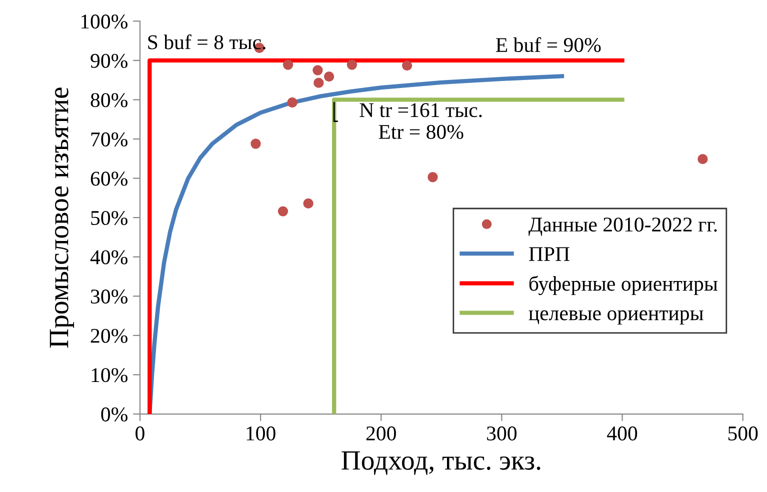 This screenshot has width=767, height=492. I want to click on y-tick-label: 90%, so click(109, 61).